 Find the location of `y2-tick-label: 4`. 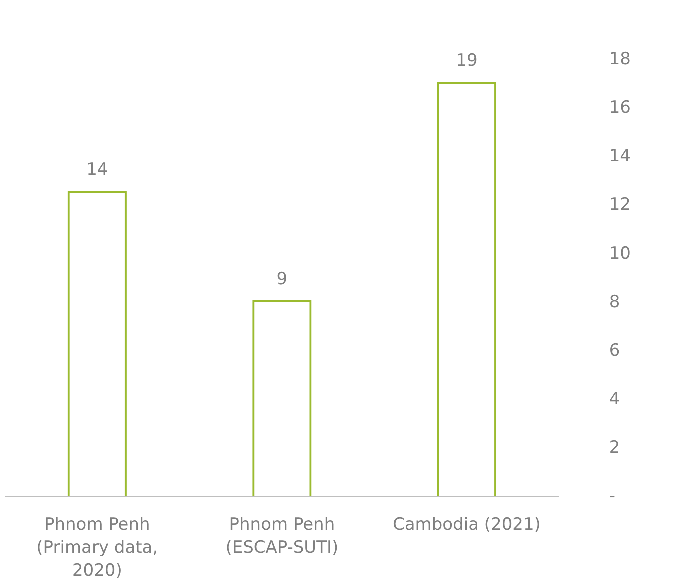

y2-tick-label: 4 is located at coordinates (614, 399).